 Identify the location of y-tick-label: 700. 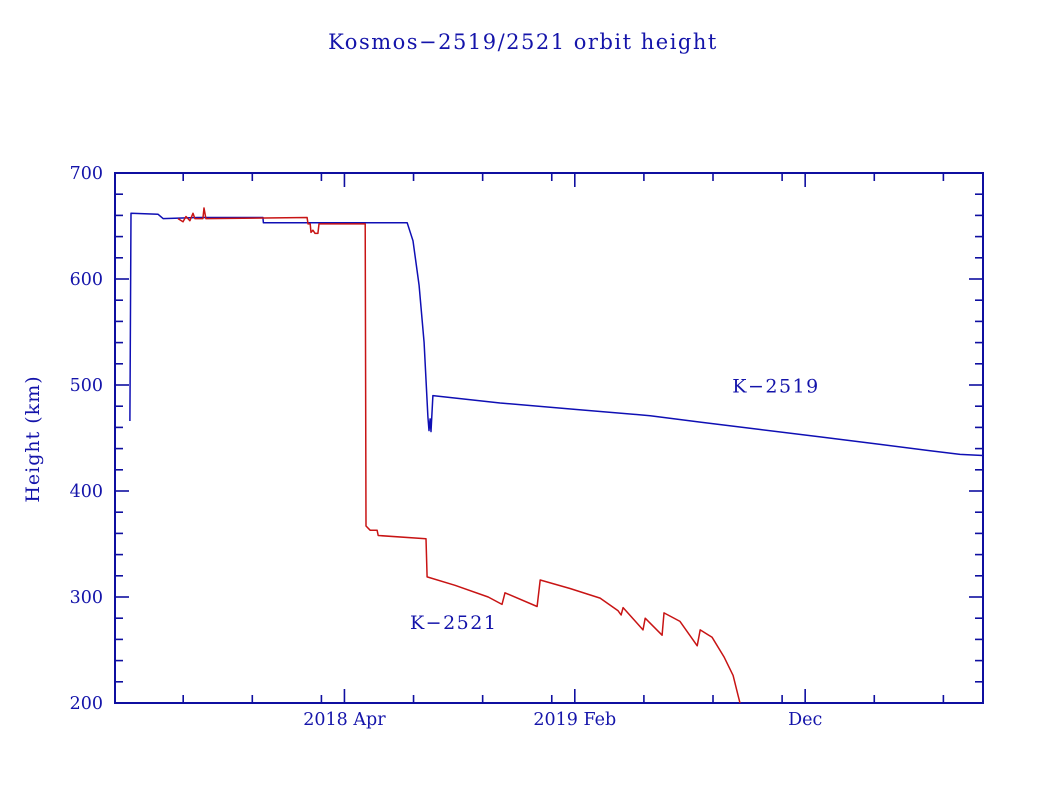
(86, 174).